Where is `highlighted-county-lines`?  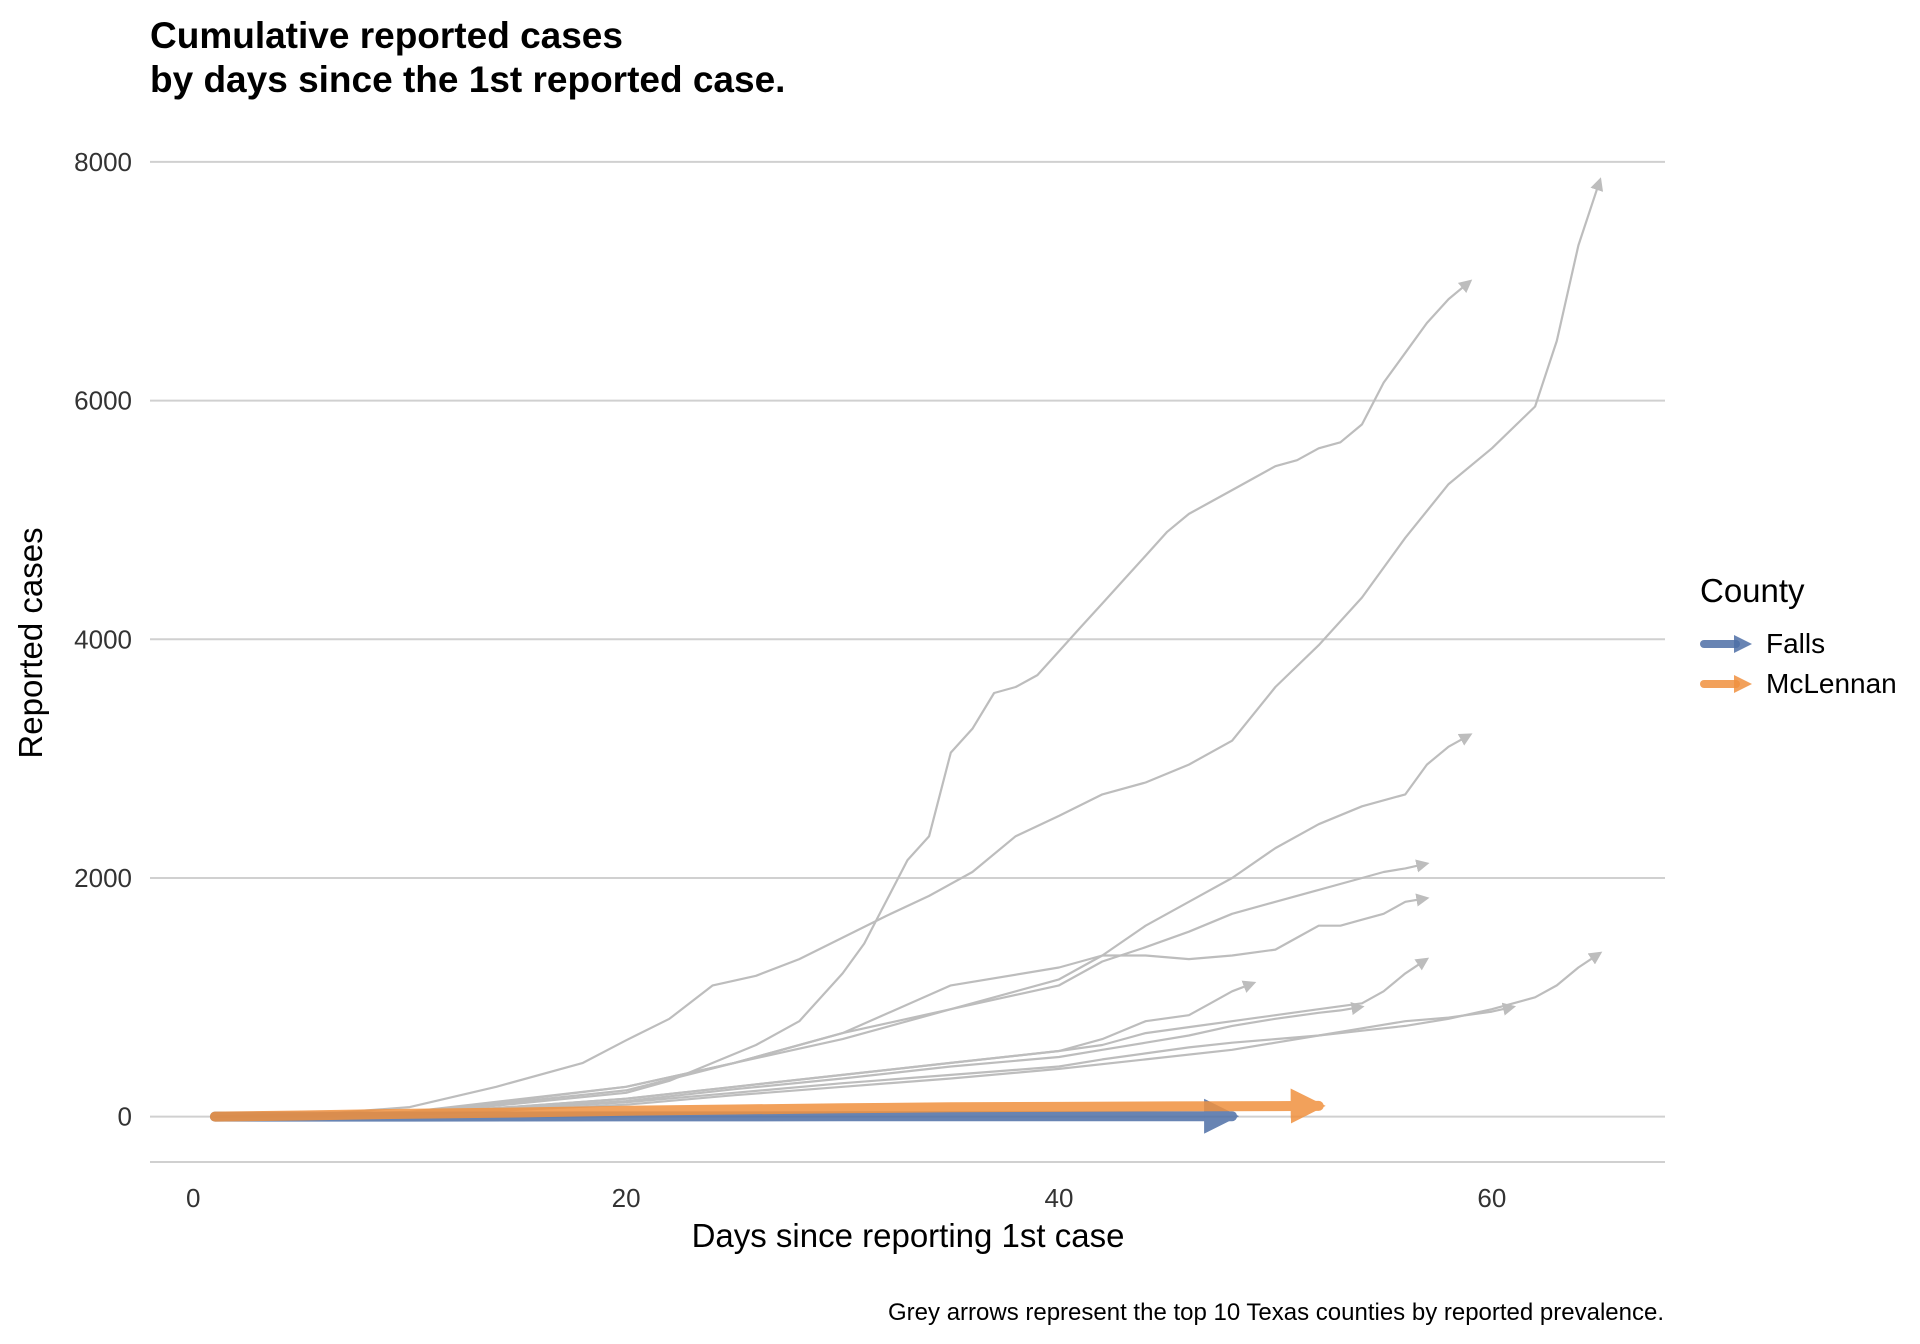 highlighted-county-lines is located at coordinates (767, 1111).